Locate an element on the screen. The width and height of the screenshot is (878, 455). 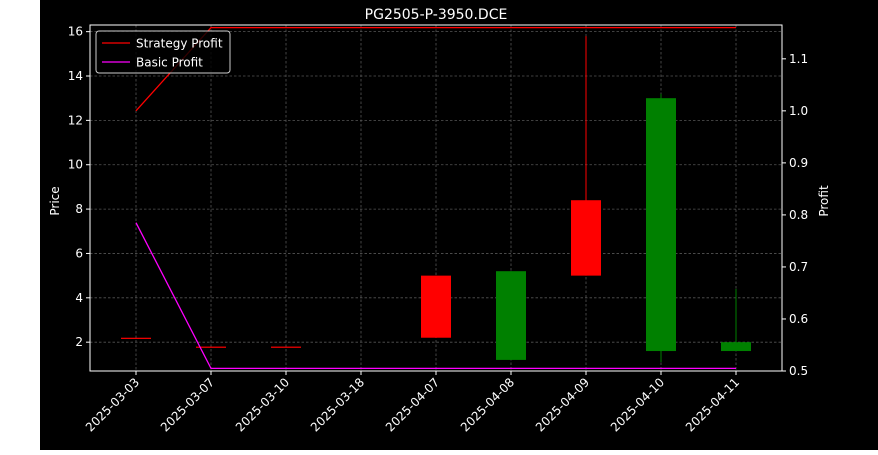
x-tick-label: 2025-03-10 is located at coordinates (262, 404).